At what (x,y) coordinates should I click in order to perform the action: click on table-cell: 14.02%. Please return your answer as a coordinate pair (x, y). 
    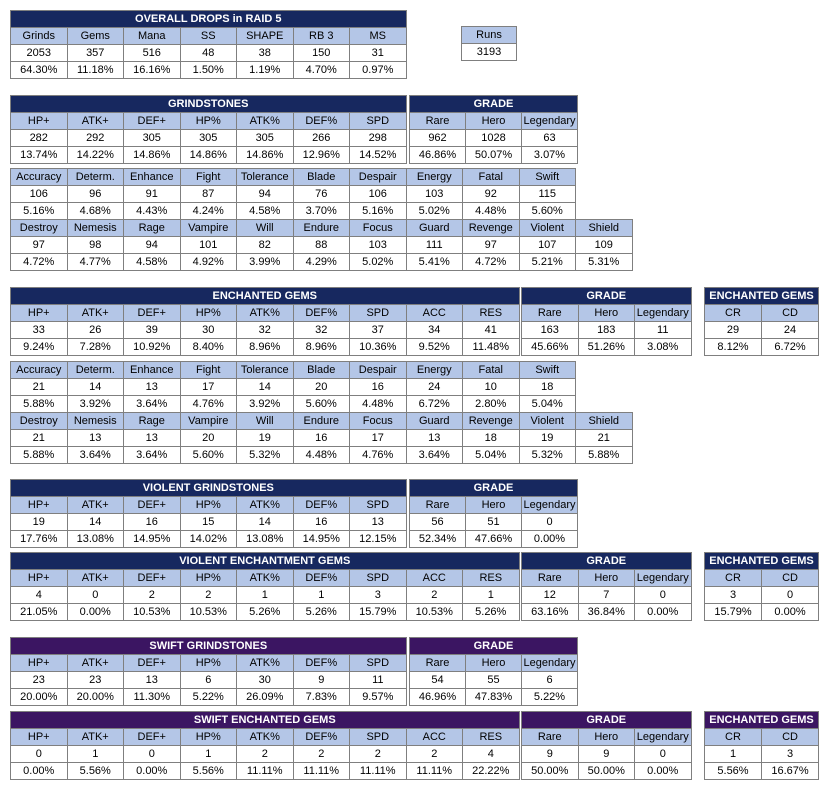
    Looking at the image, I should click on (208, 539).